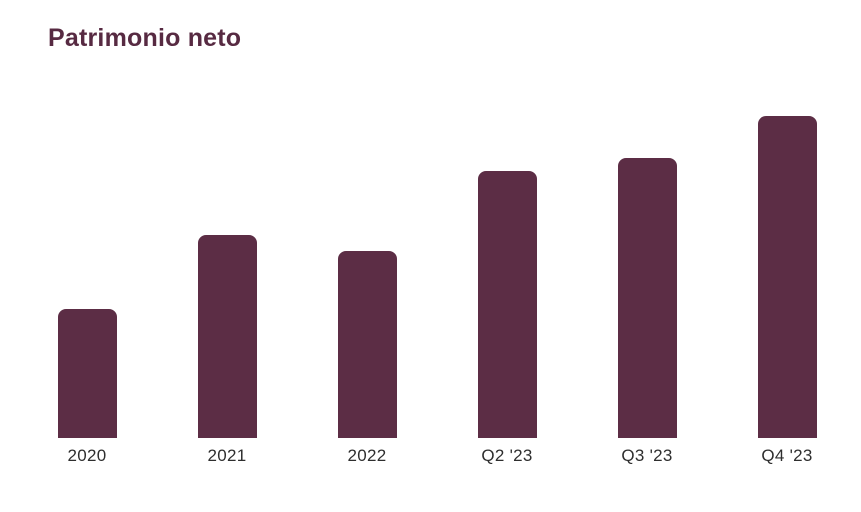  I want to click on bar-column-2022, so click(367, 277).